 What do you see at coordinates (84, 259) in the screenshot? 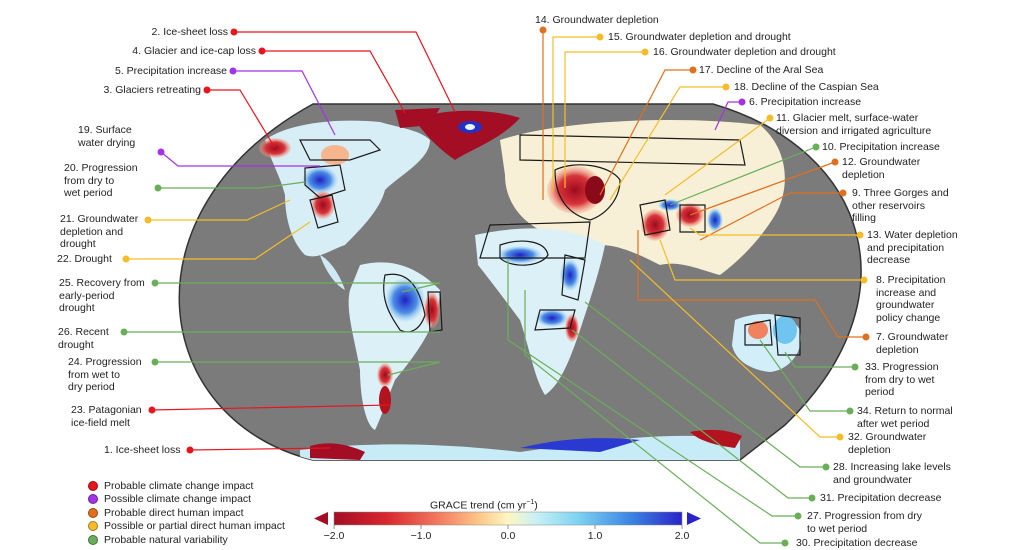
I see `label-22: 22. Drought` at bounding box center [84, 259].